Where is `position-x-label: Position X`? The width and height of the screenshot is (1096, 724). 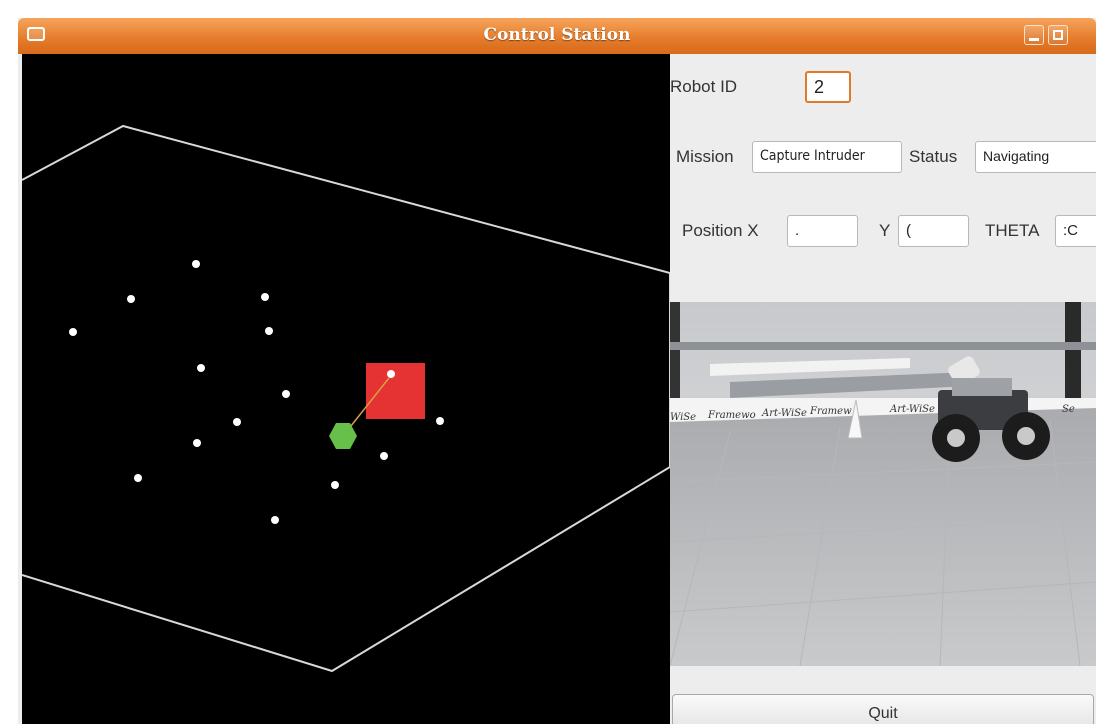
position-x-label: Position X is located at coordinates (720, 230).